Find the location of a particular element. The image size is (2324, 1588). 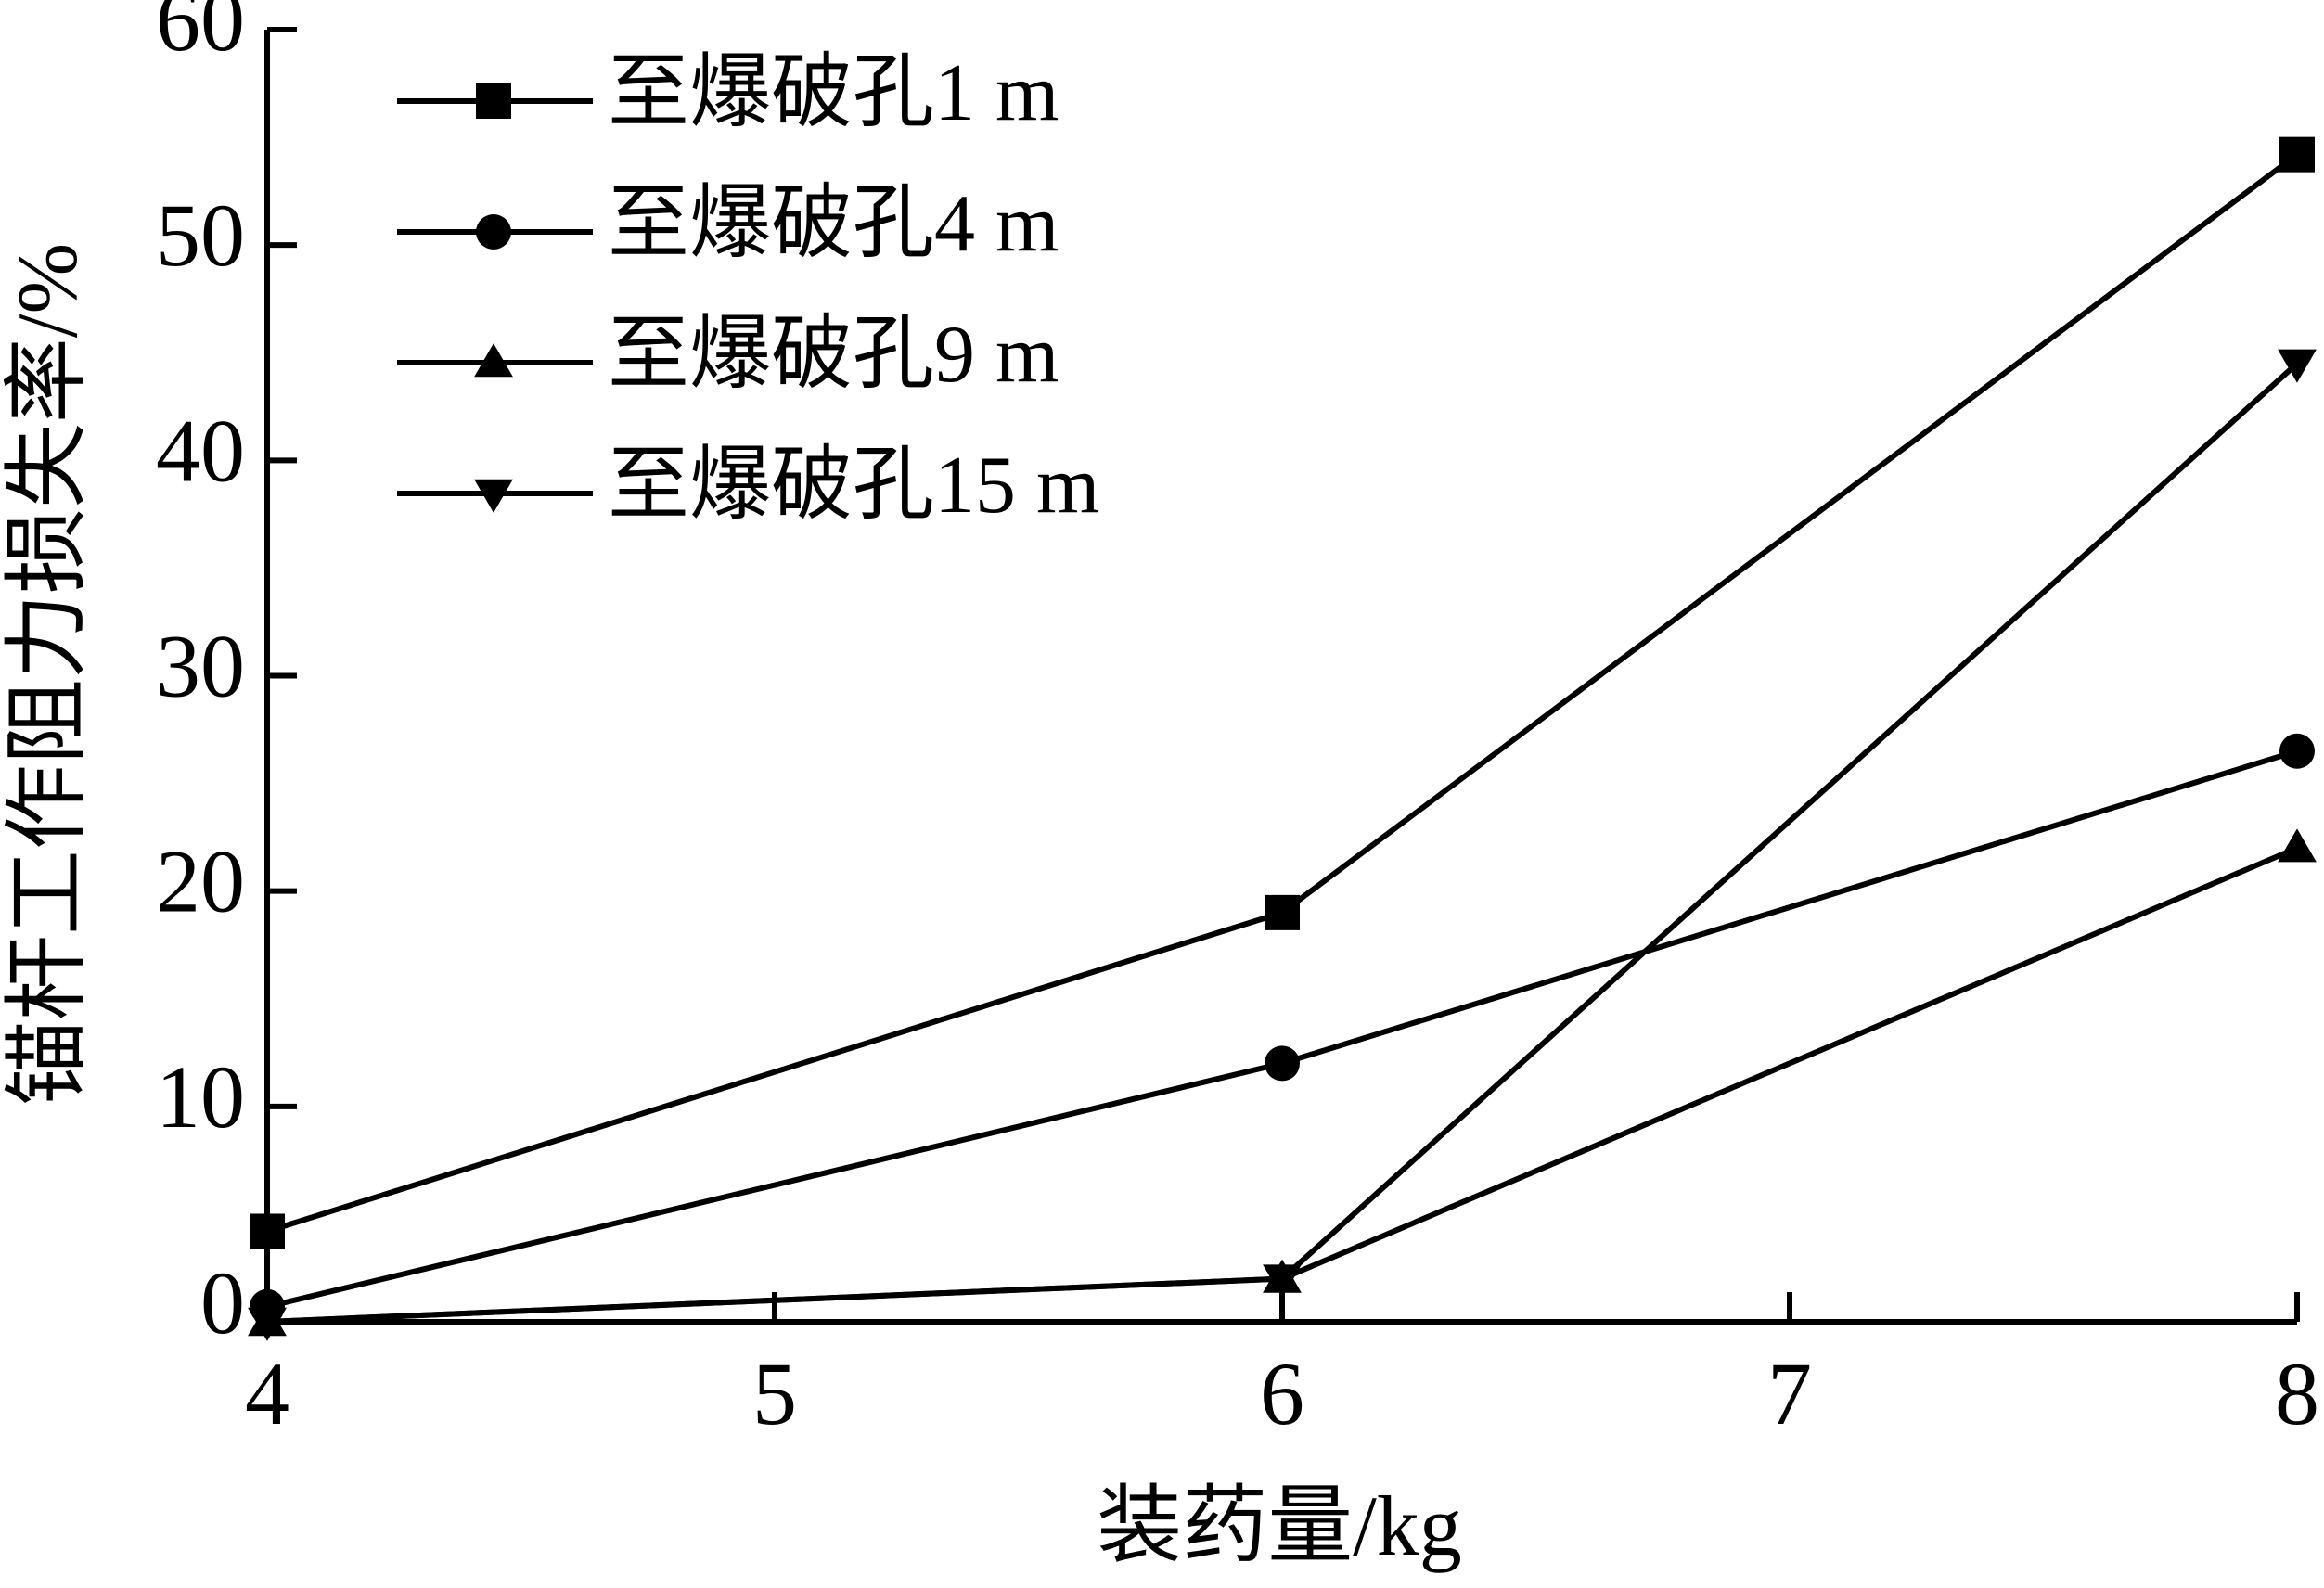

x-tick-label: 4 is located at coordinates (267, 1393).